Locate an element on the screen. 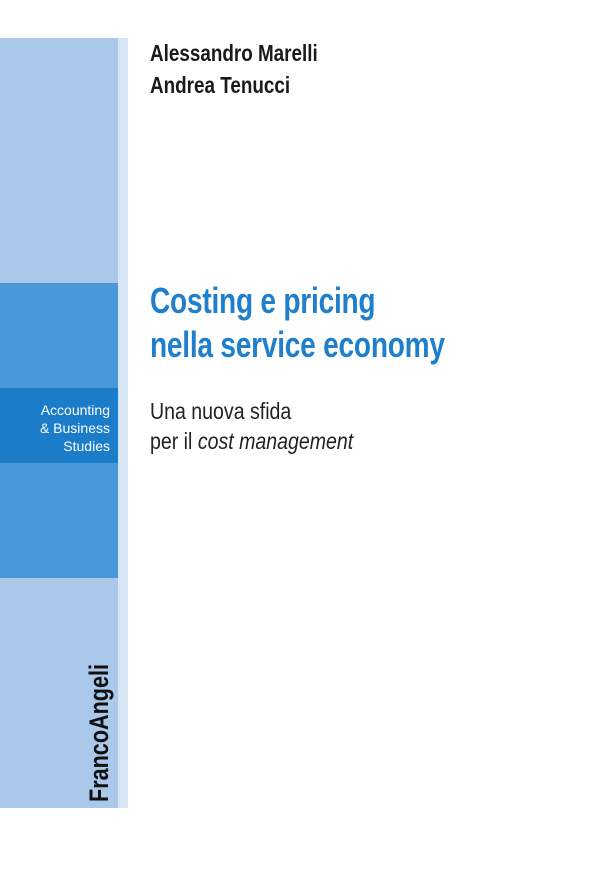 The image size is (600, 890). publisher: FrancoAngeli is located at coordinates (99, 732).